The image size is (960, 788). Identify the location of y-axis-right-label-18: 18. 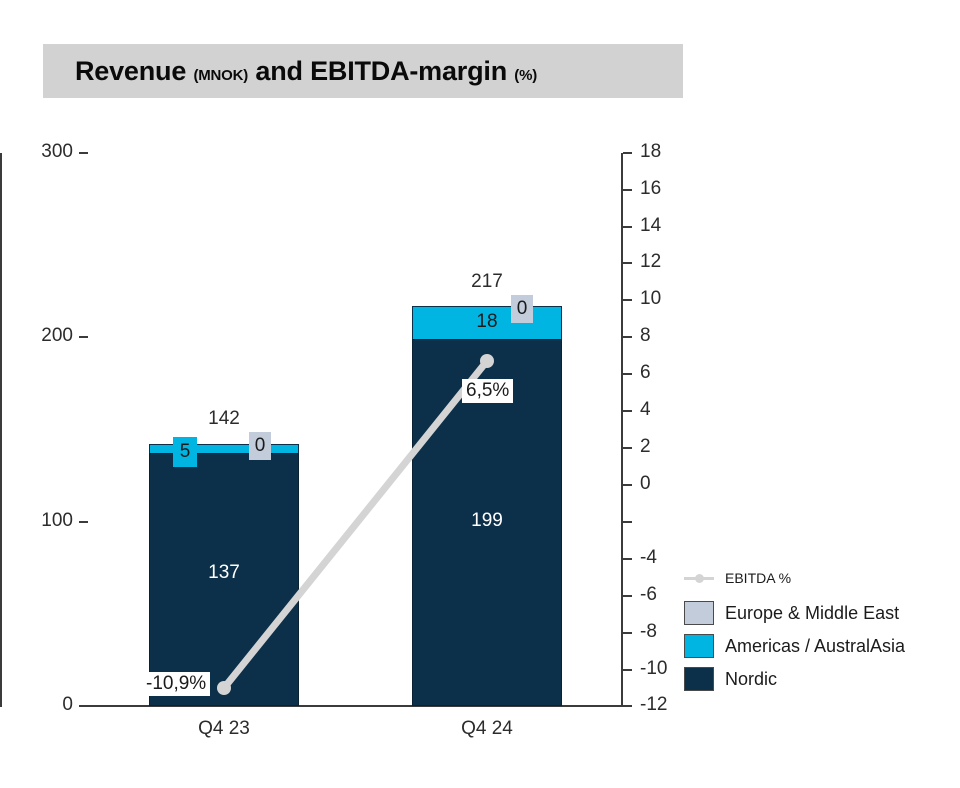
(651, 151).